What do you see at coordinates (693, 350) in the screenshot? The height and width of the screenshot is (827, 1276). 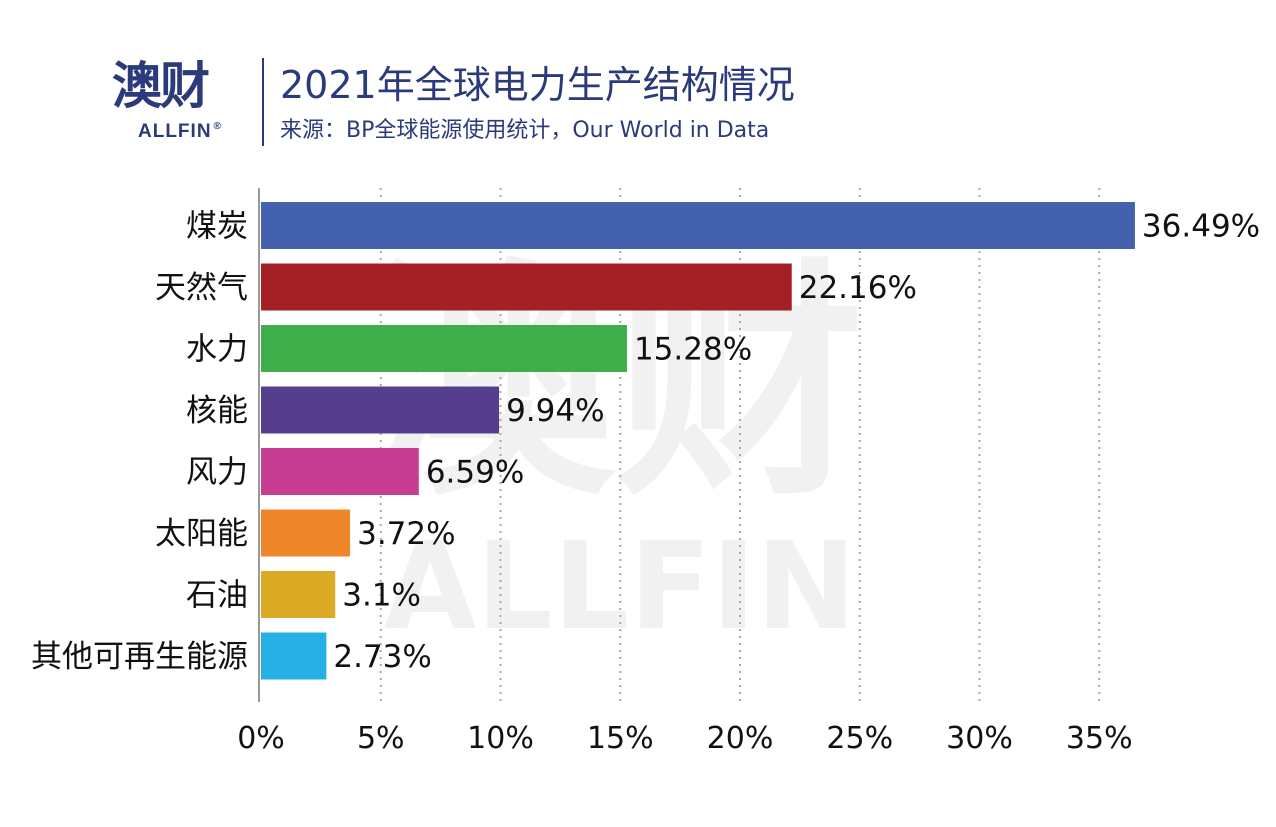 I see `data-label: 15.28%` at bounding box center [693, 350].